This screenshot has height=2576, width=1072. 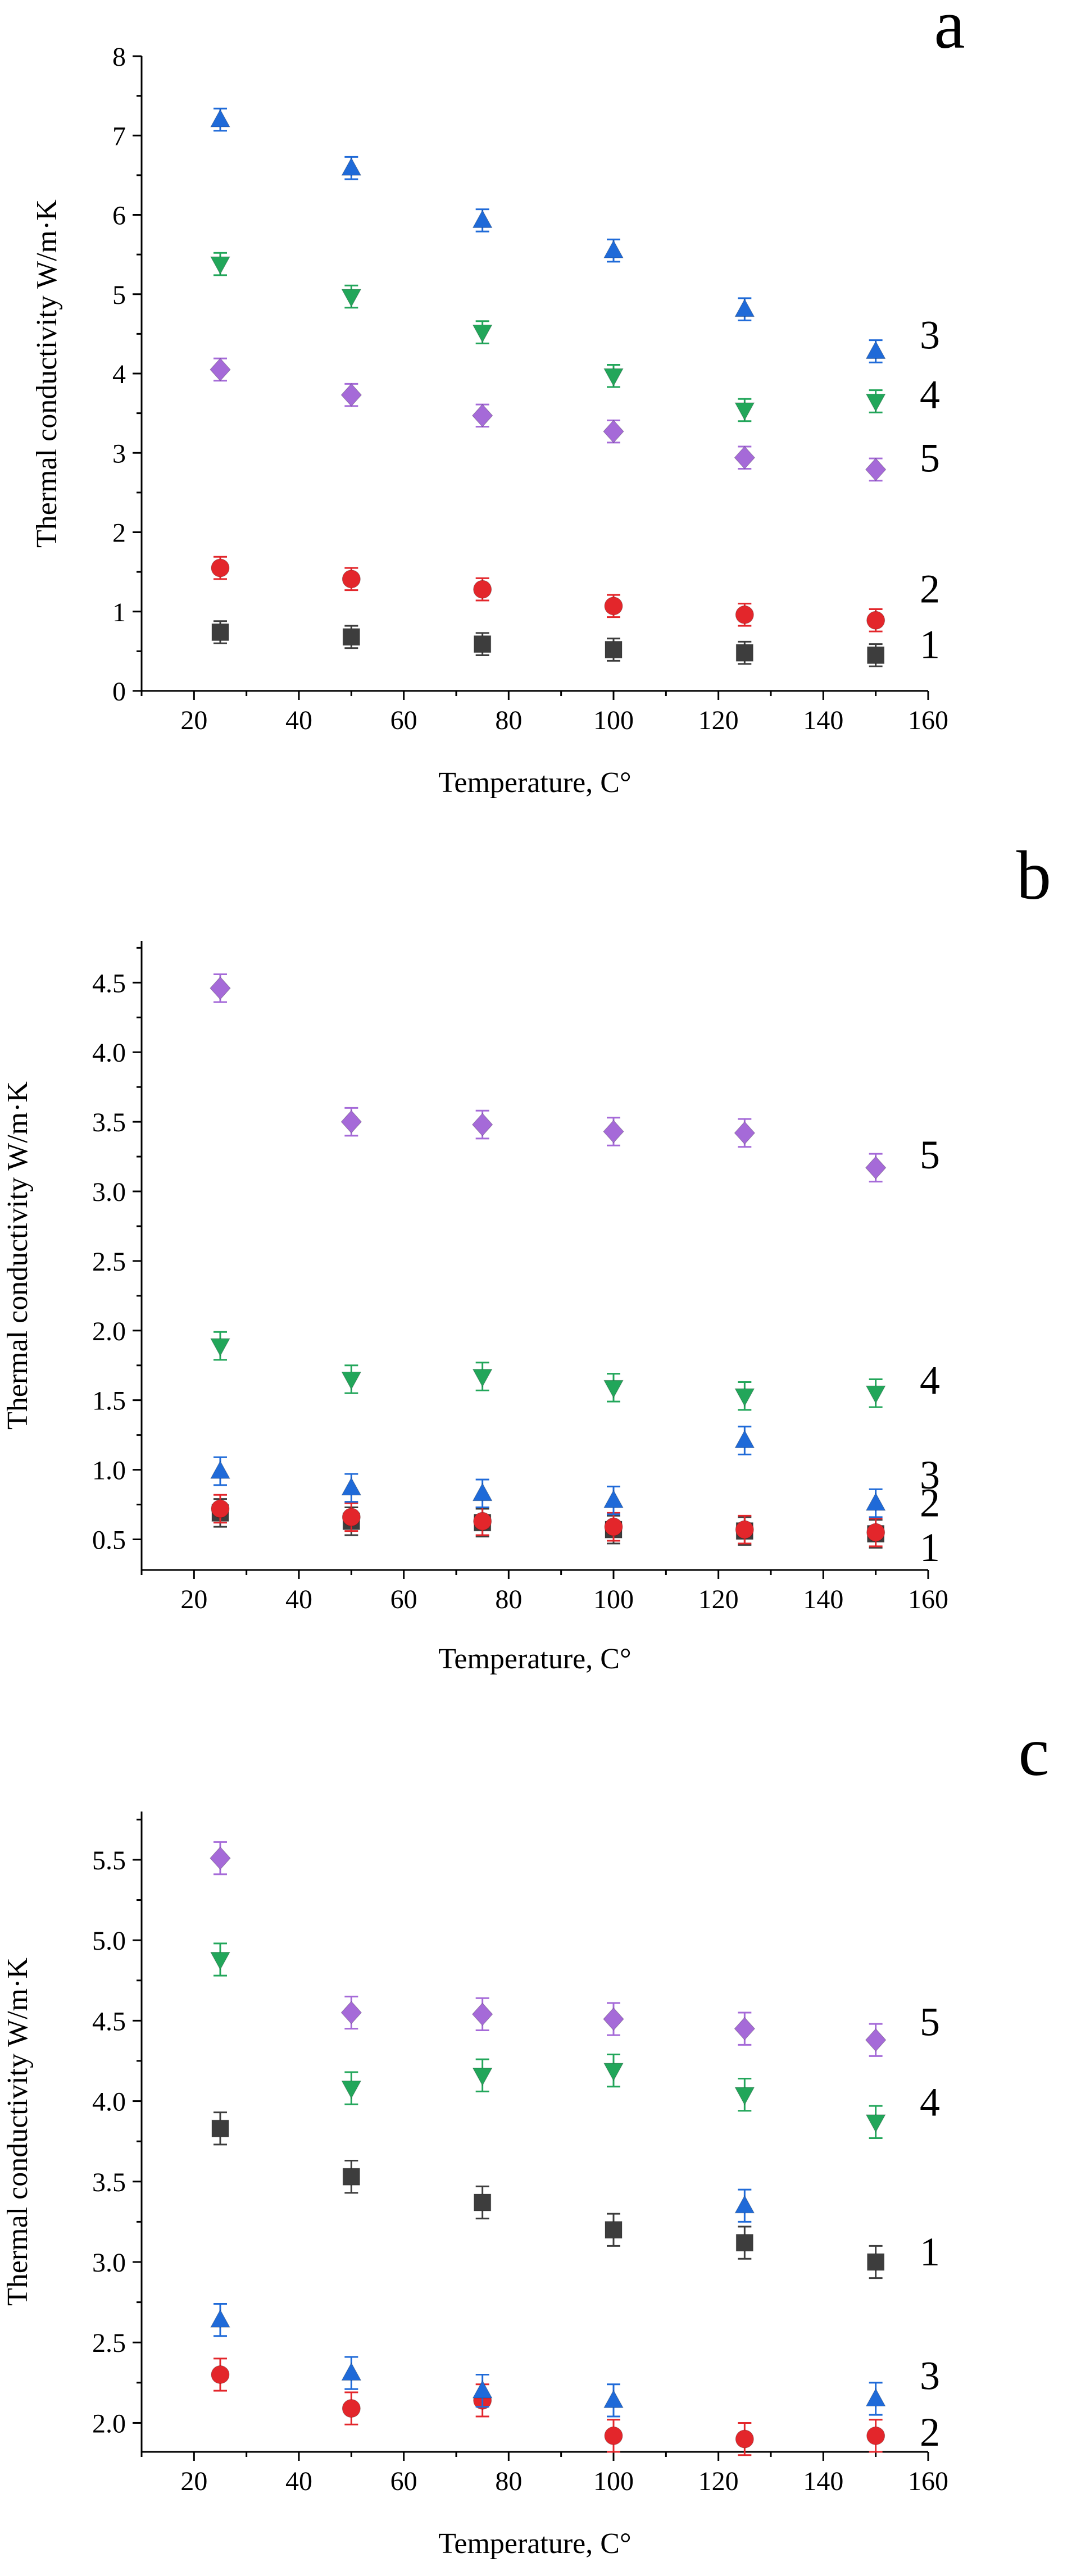 What do you see at coordinates (109, 1192) in the screenshot?
I see `y-tick-label: 3.0` at bounding box center [109, 1192].